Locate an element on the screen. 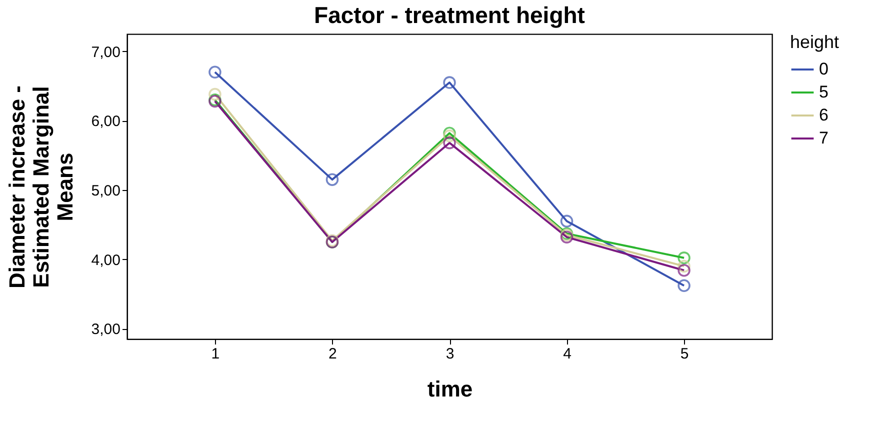 This screenshot has width=870, height=433. legend-label: 7 is located at coordinates (823, 138).